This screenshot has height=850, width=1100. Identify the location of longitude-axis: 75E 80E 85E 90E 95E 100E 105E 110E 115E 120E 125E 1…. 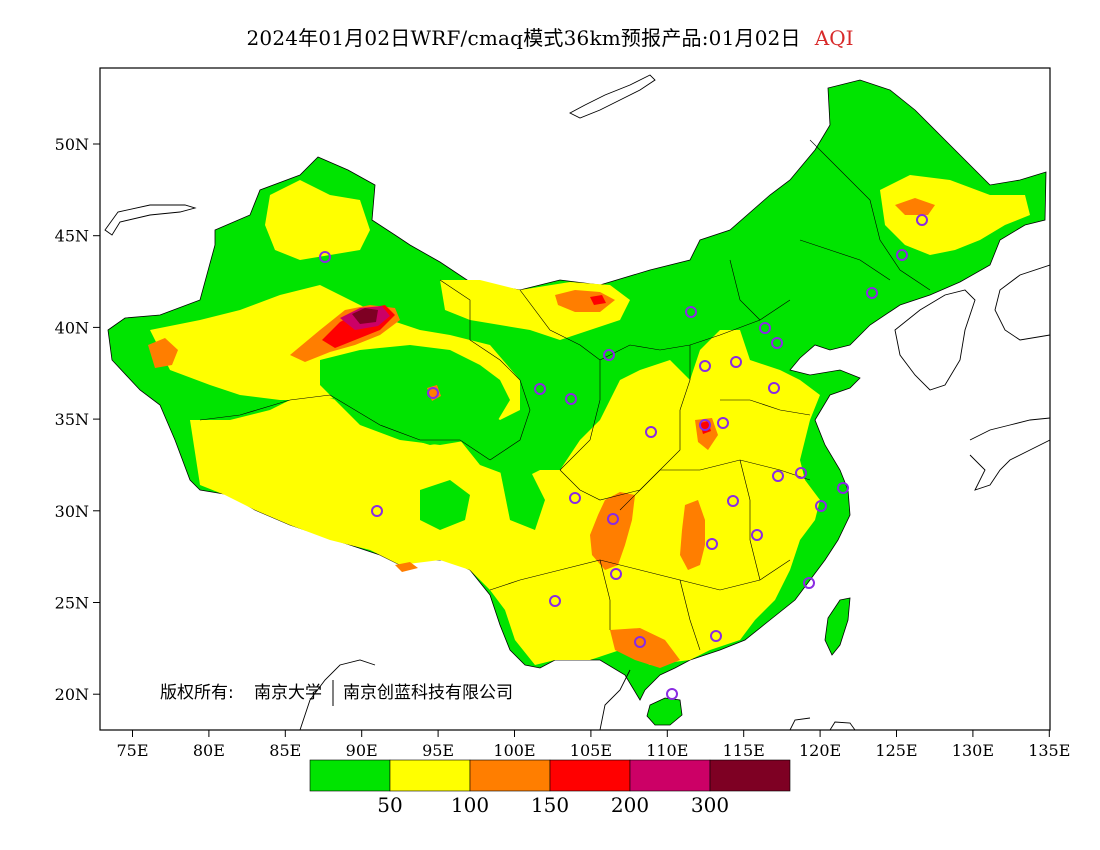
(593, 745).